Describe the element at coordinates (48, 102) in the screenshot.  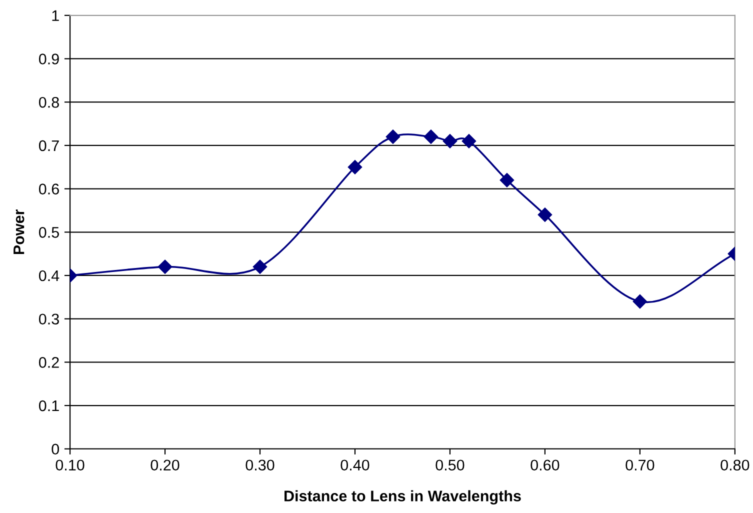
I see `y-tick-label: 0.8` at that location.